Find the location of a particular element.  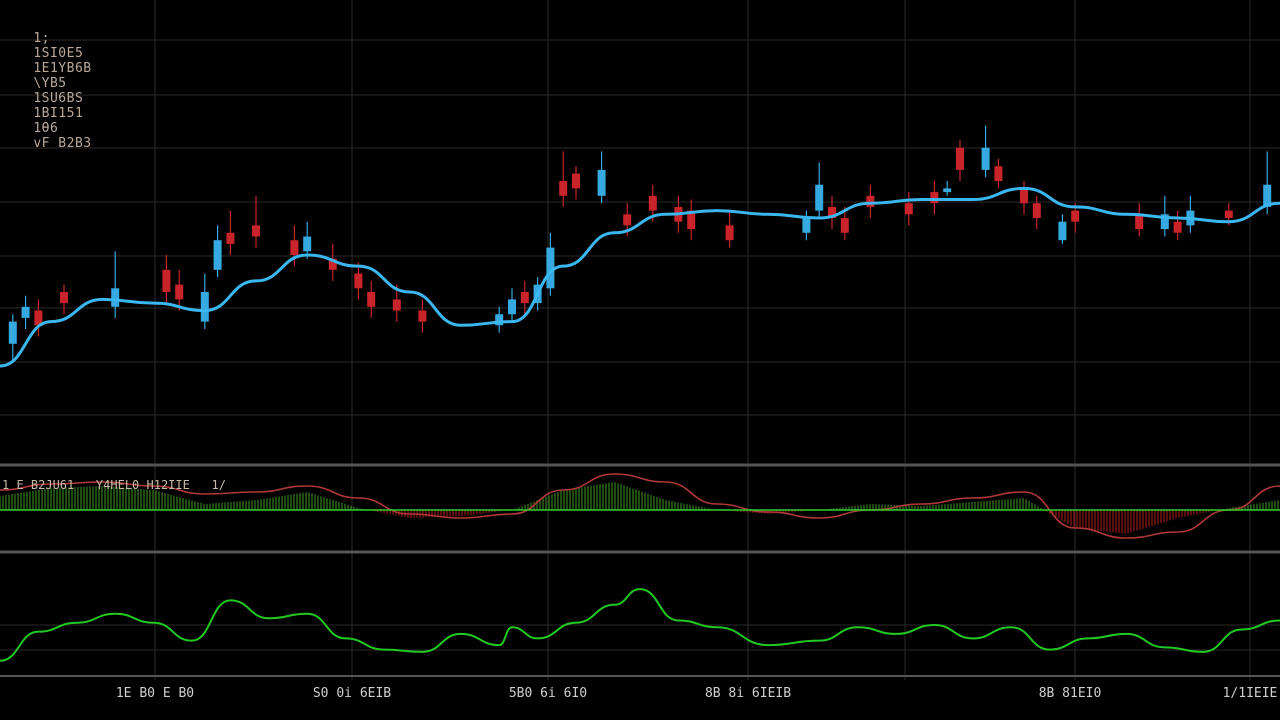

macd-signal-line is located at coordinates (640, 506).